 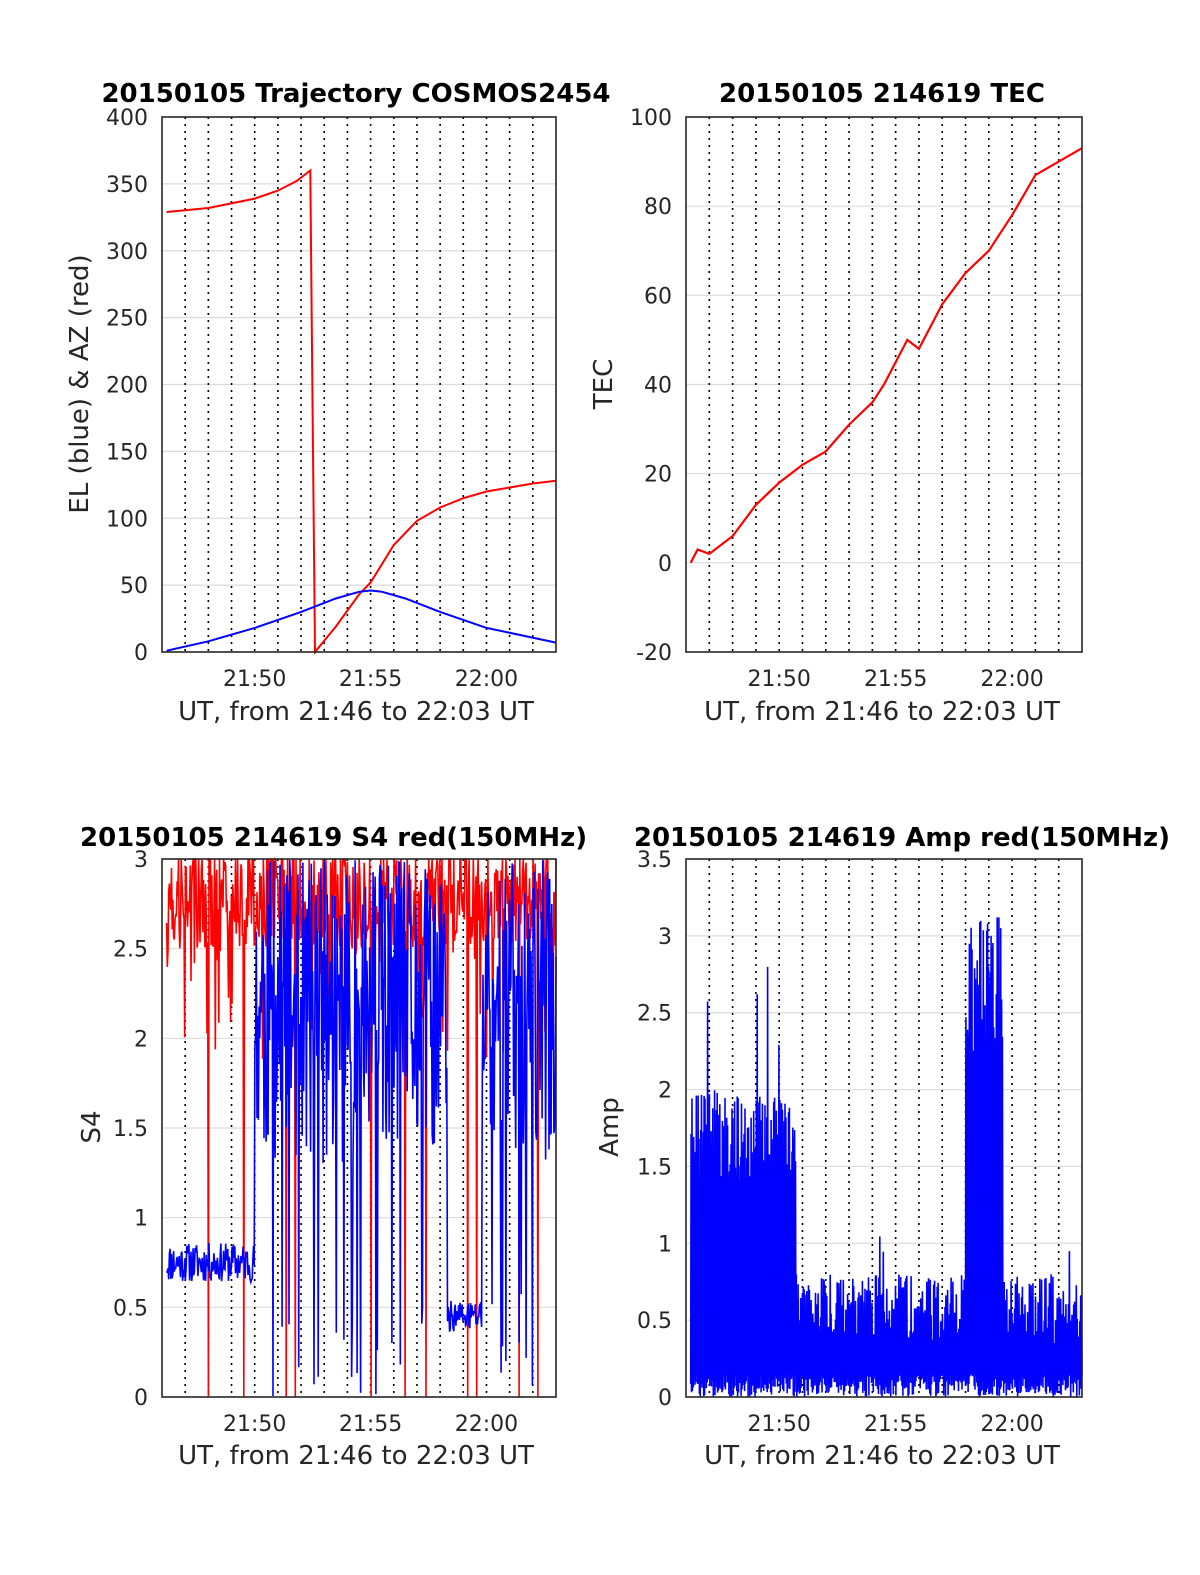 I want to click on trajectory-x-tick-label: 21:55, so click(x=370, y=679).